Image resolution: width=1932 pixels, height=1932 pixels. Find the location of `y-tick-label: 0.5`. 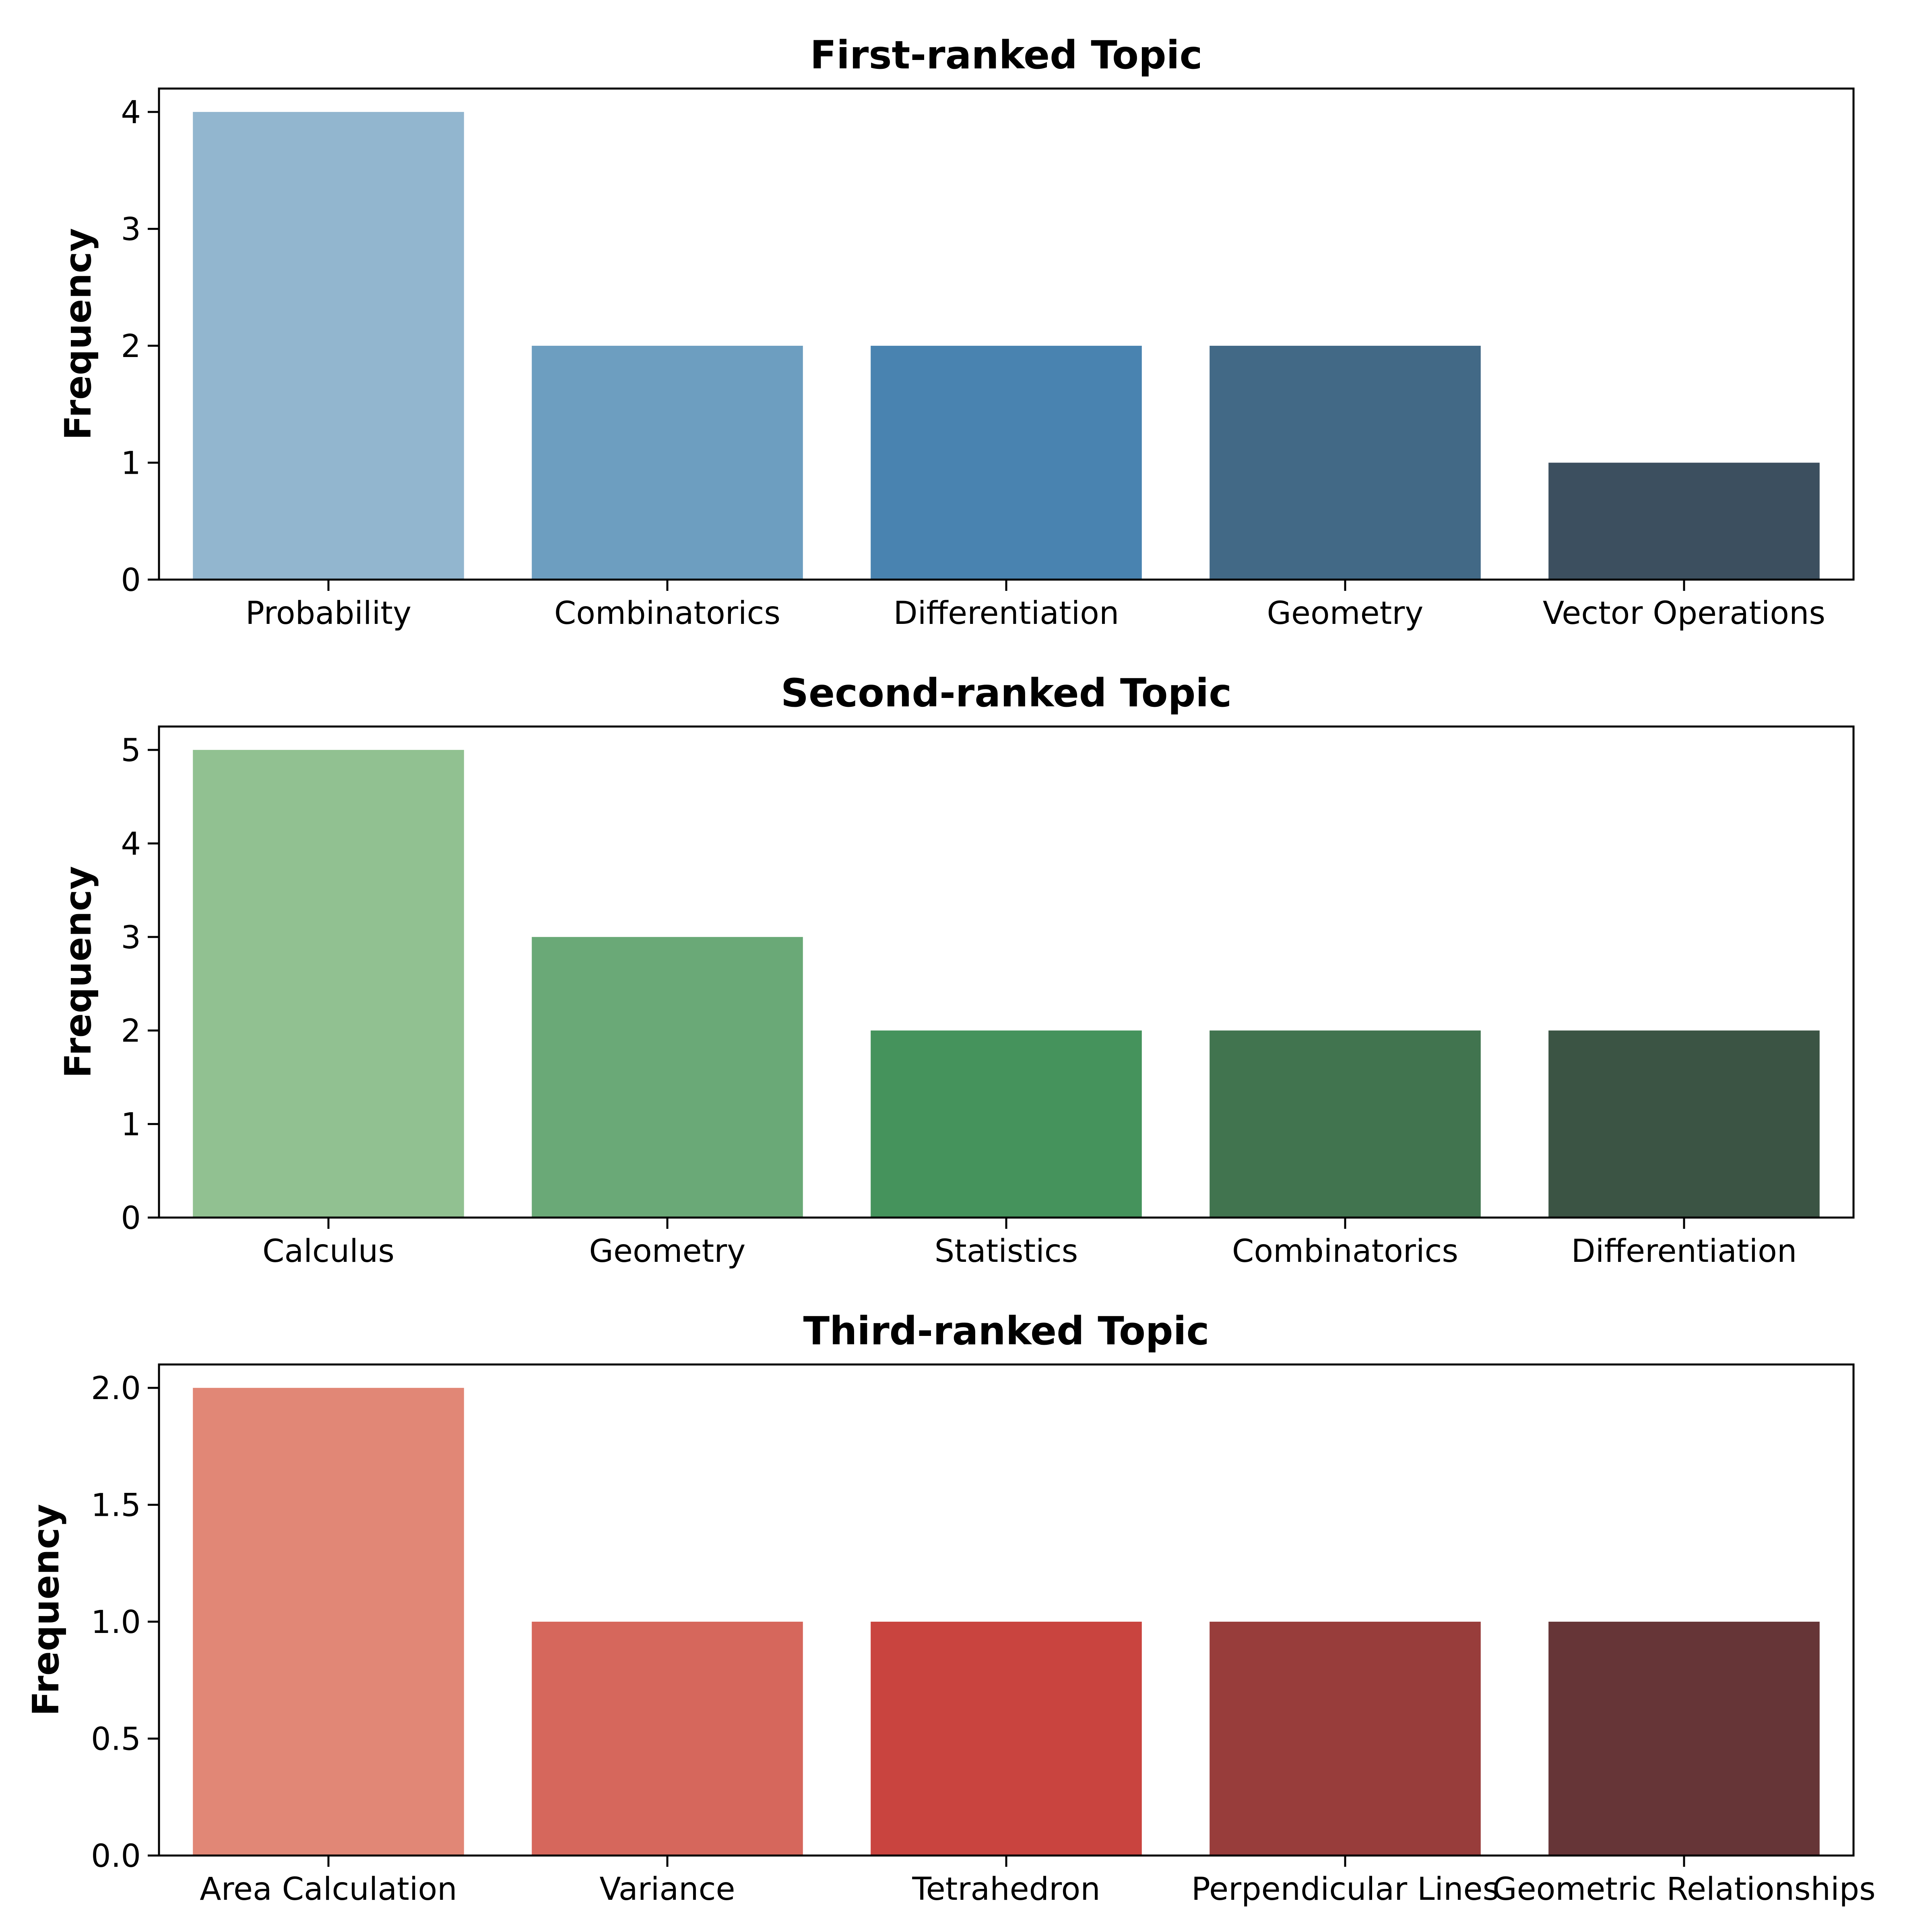

y-tick-label: 0.5 is located at coordinates (116, 1739).